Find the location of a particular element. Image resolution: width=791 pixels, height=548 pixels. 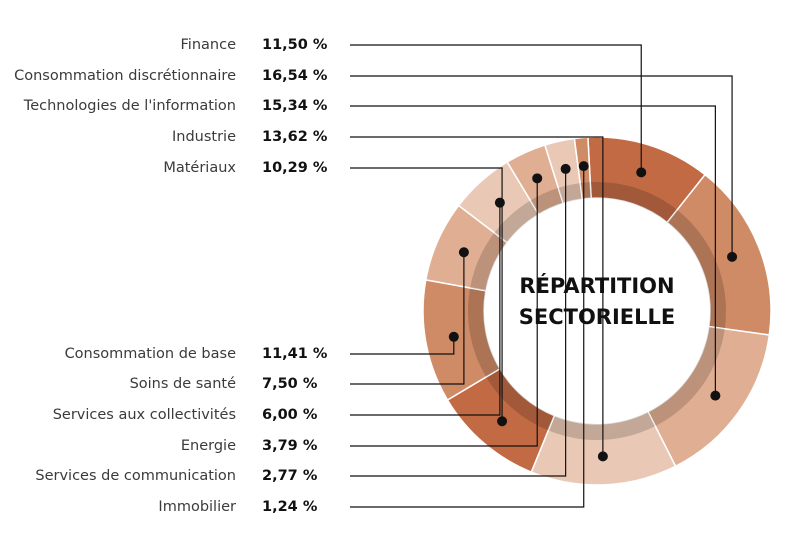

legend-value-9: 2,77 % is located at coordinates (290, 476).